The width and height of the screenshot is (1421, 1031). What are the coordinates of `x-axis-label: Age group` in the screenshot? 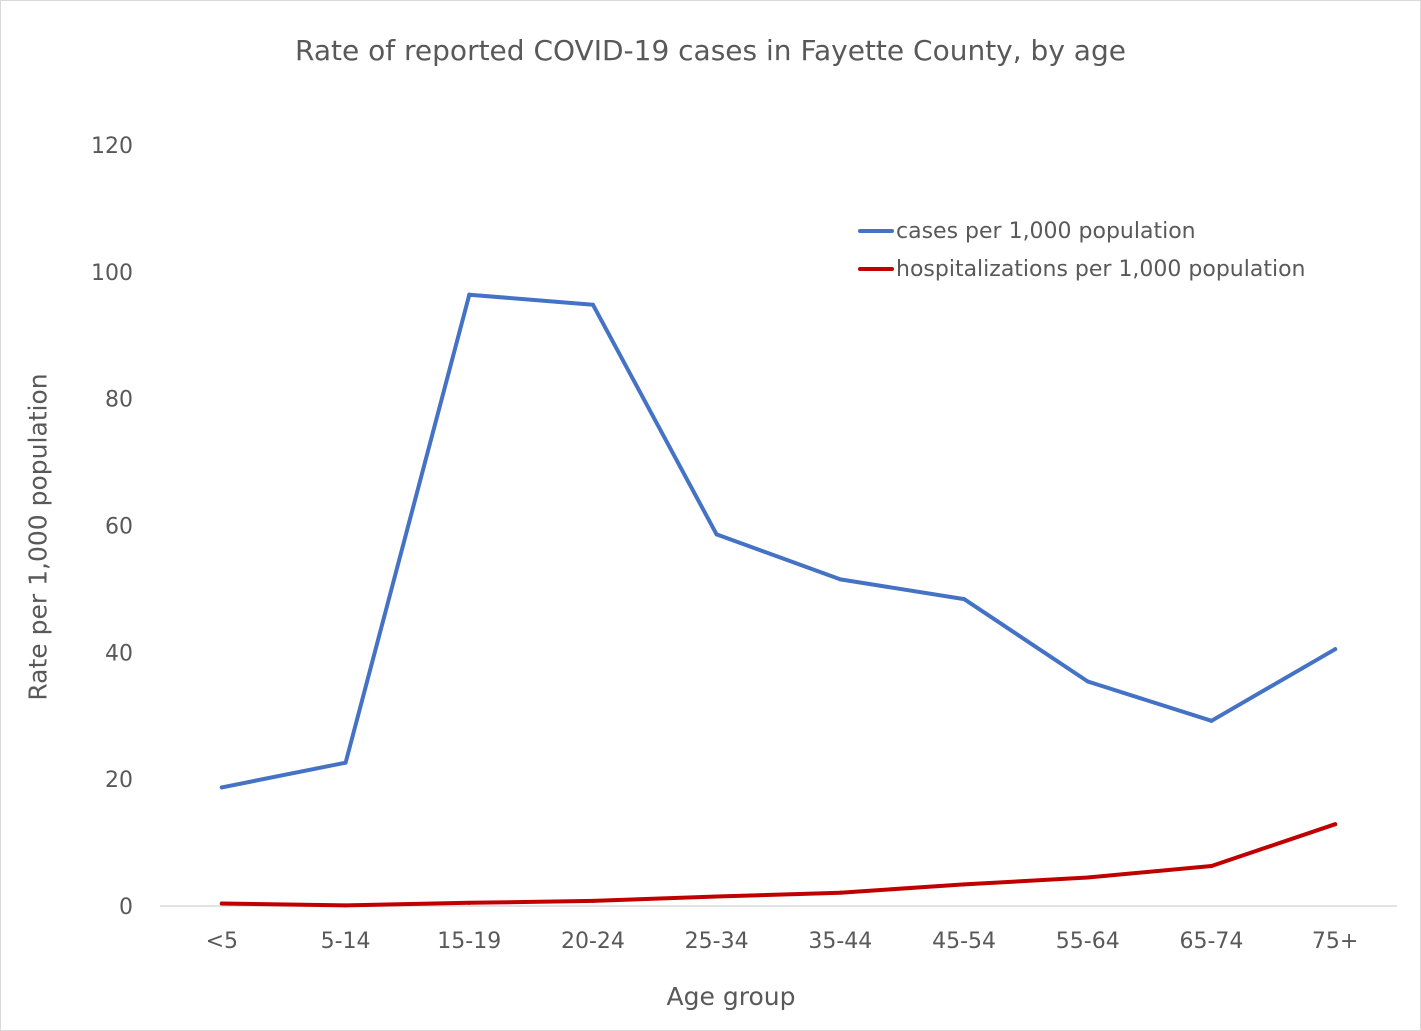 It's located at (731, 996).